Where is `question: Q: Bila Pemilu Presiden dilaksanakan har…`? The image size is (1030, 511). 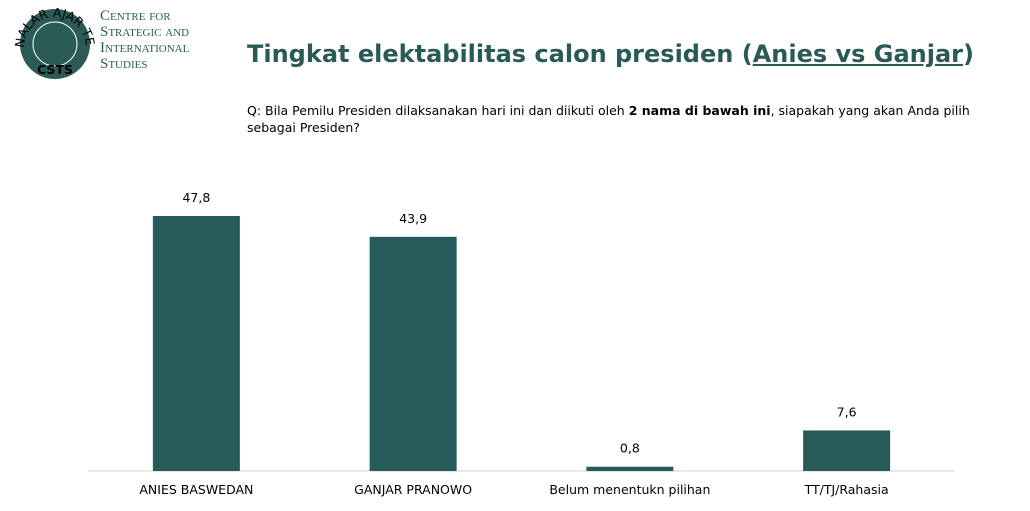
question: Q: Bila Pemilu Presiden dilaksanakan har… is located at coordinates (617, 119).